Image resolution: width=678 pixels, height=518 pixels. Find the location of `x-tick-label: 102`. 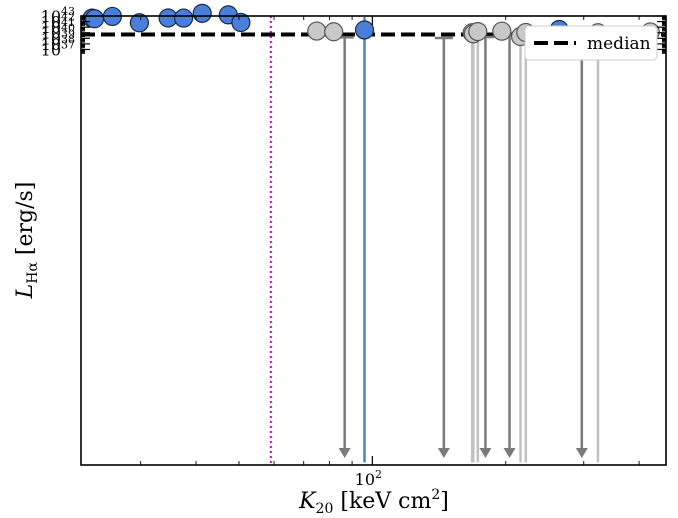

x-tick-label: 102 is located at coordinates (368, 478).